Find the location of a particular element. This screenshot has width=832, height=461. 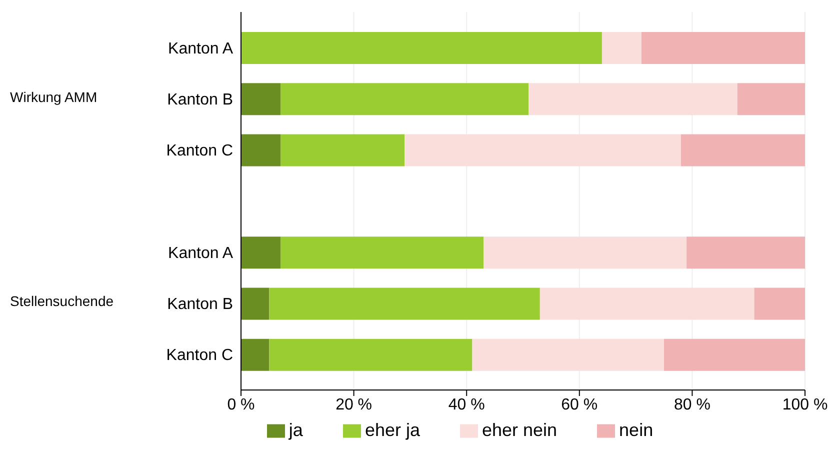

legend-label: ja is located at coordinates (295, 430).